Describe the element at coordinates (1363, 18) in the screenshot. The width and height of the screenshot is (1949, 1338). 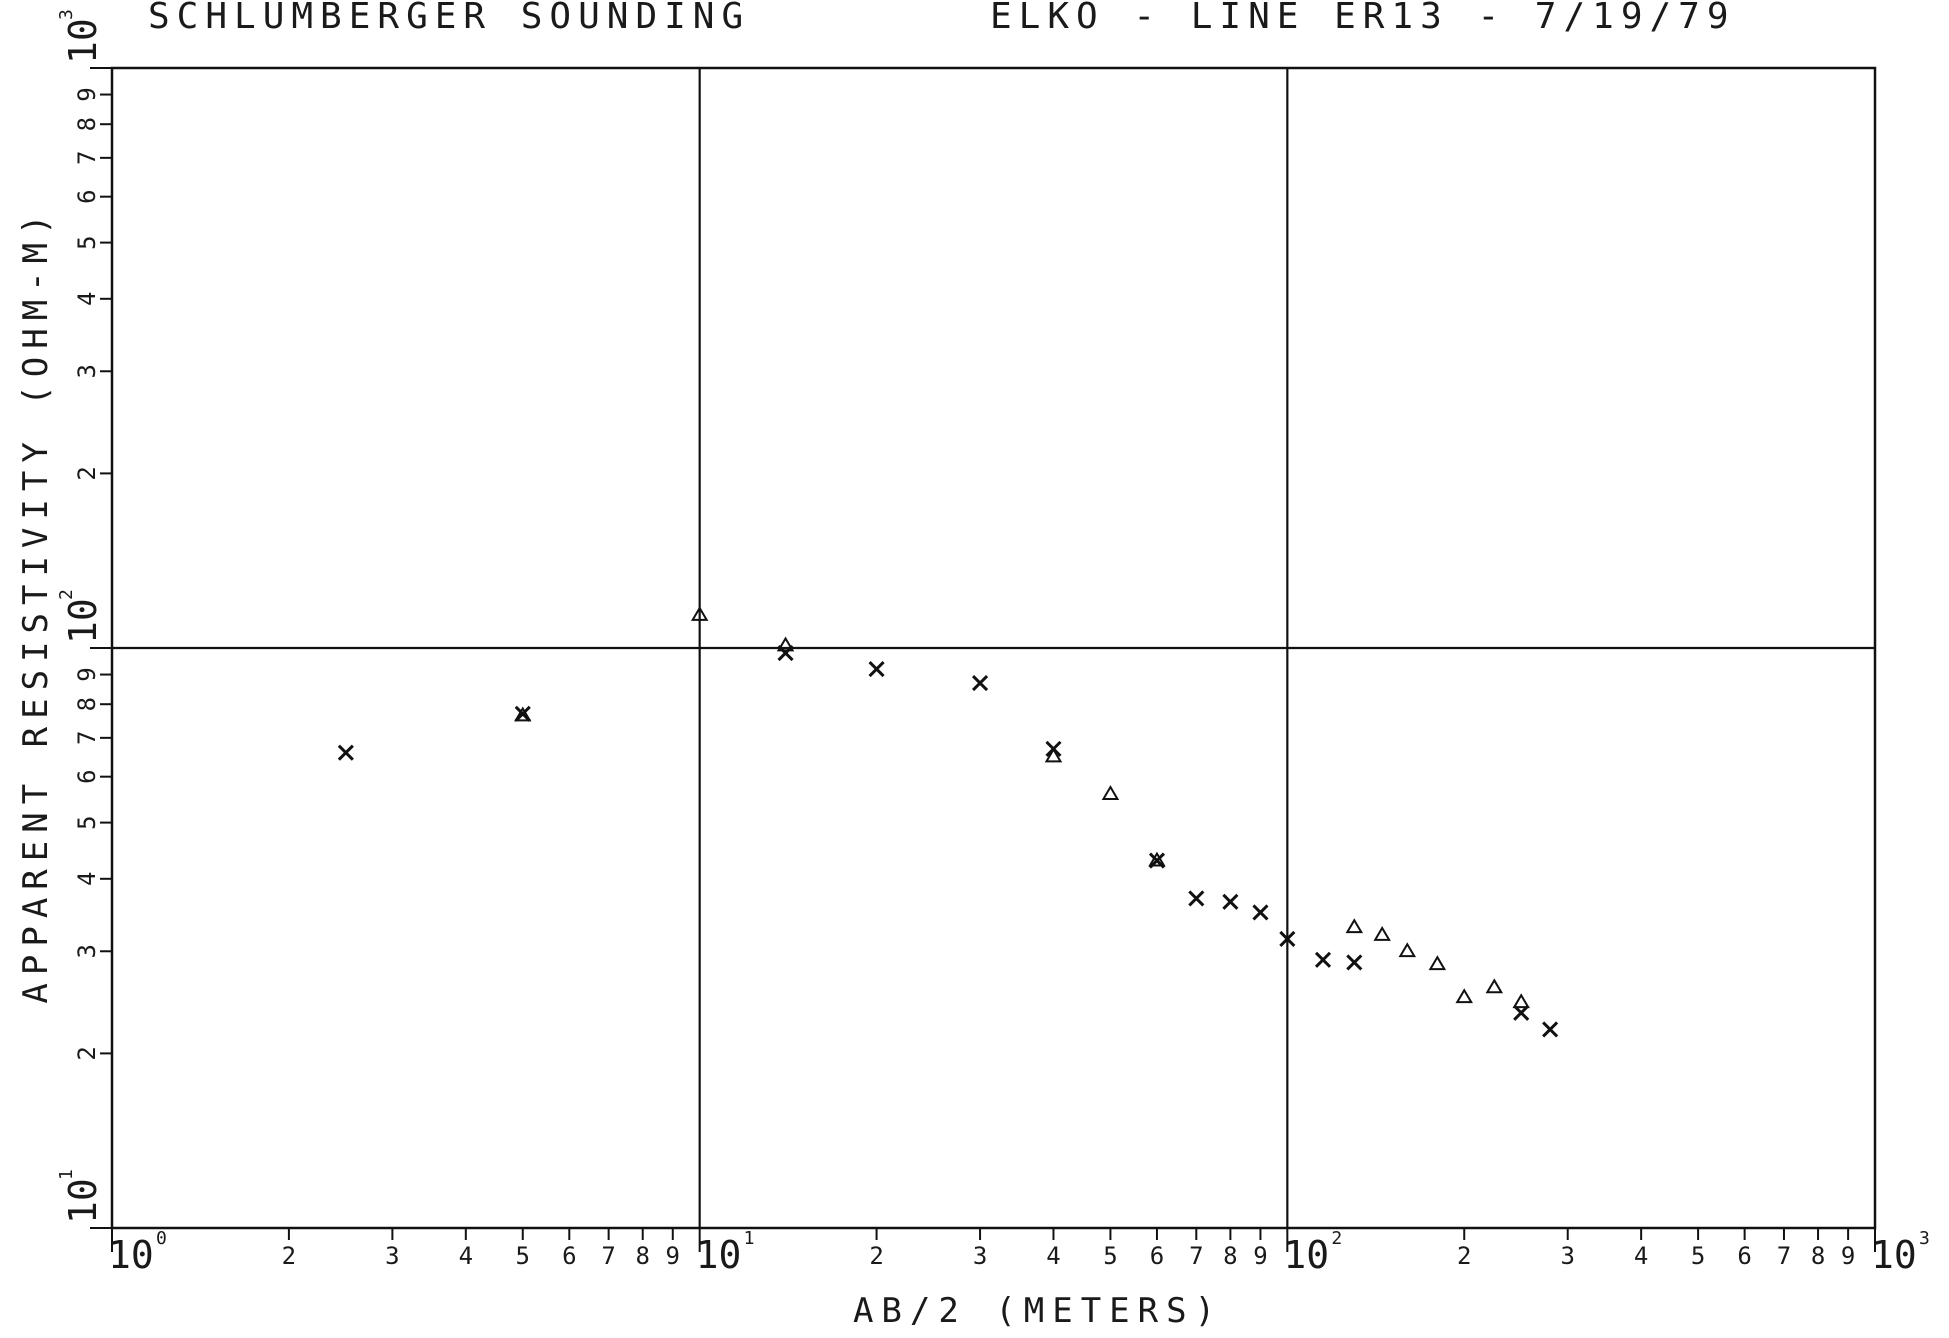
I see `chart-title-right: ELKO - LINE ER13 - 7/19/79` at that location.